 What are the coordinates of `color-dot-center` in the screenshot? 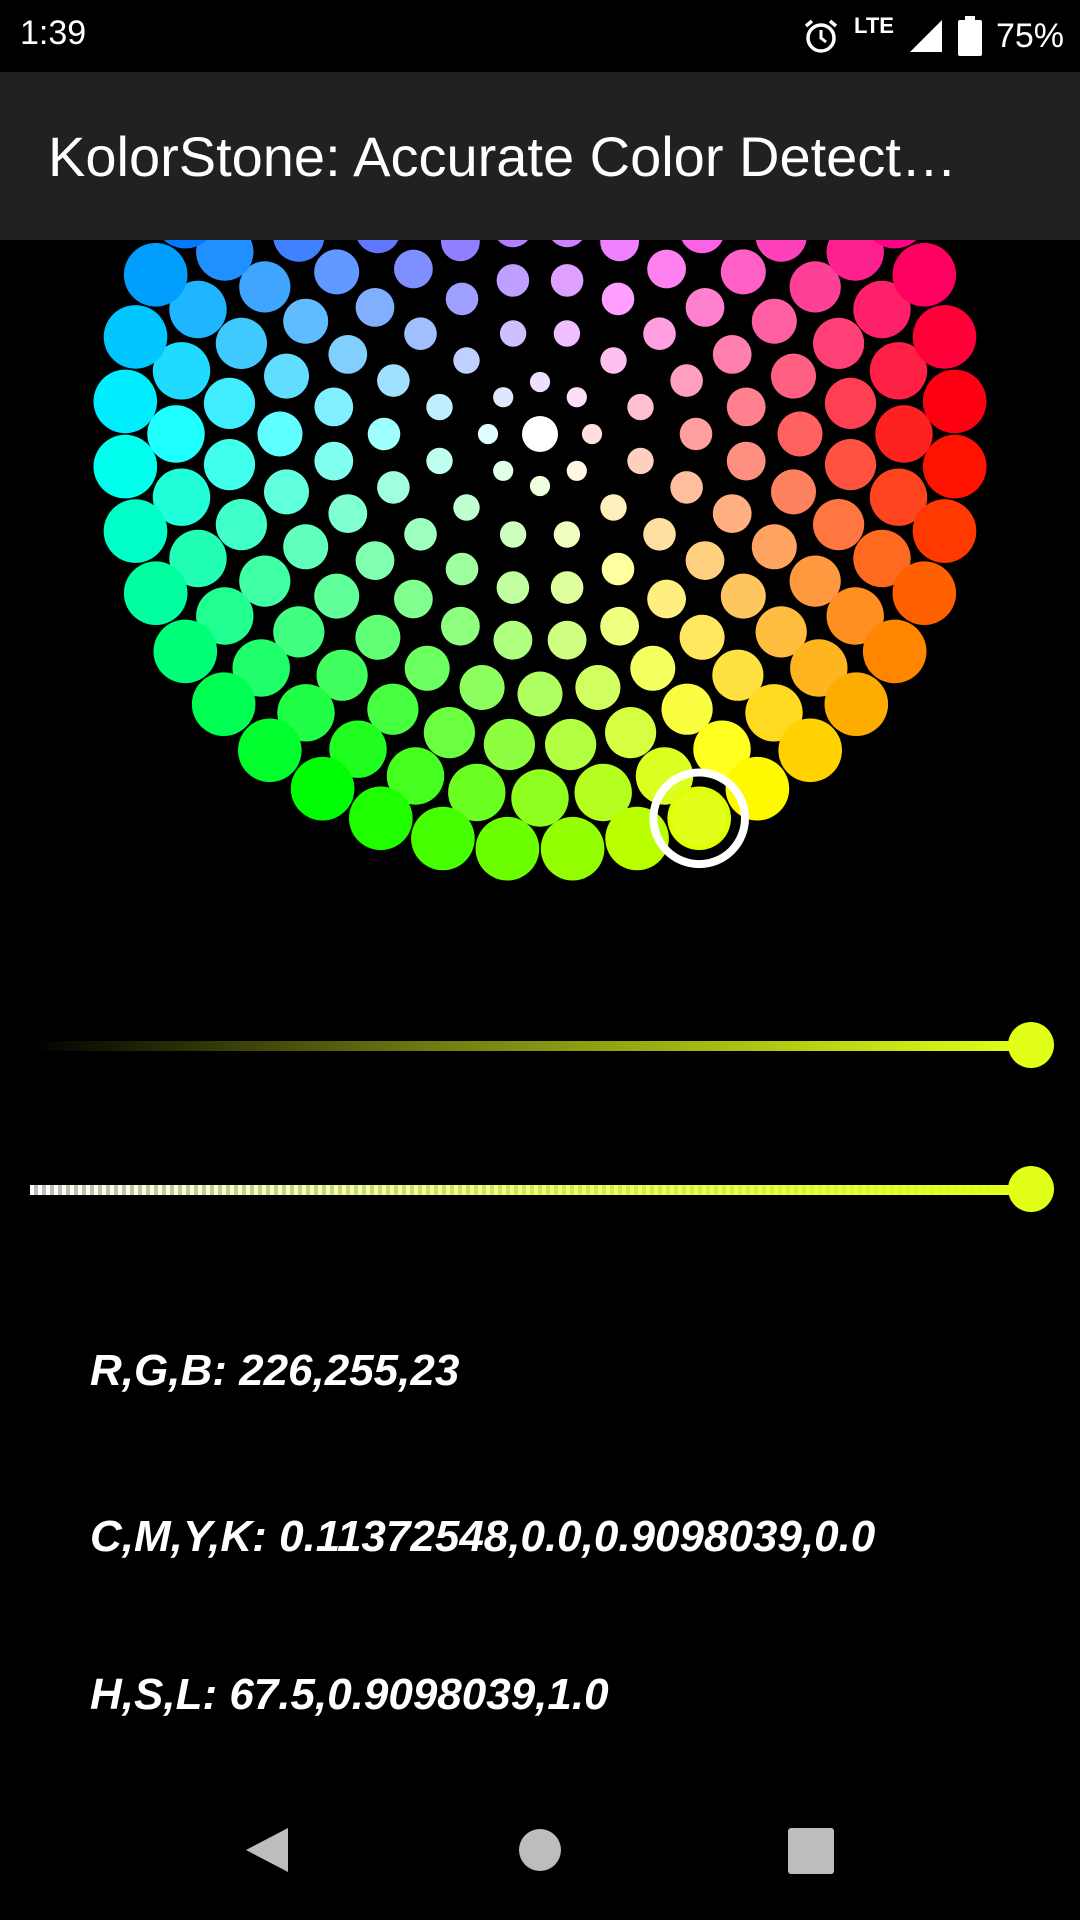 It's located at (540, 434).